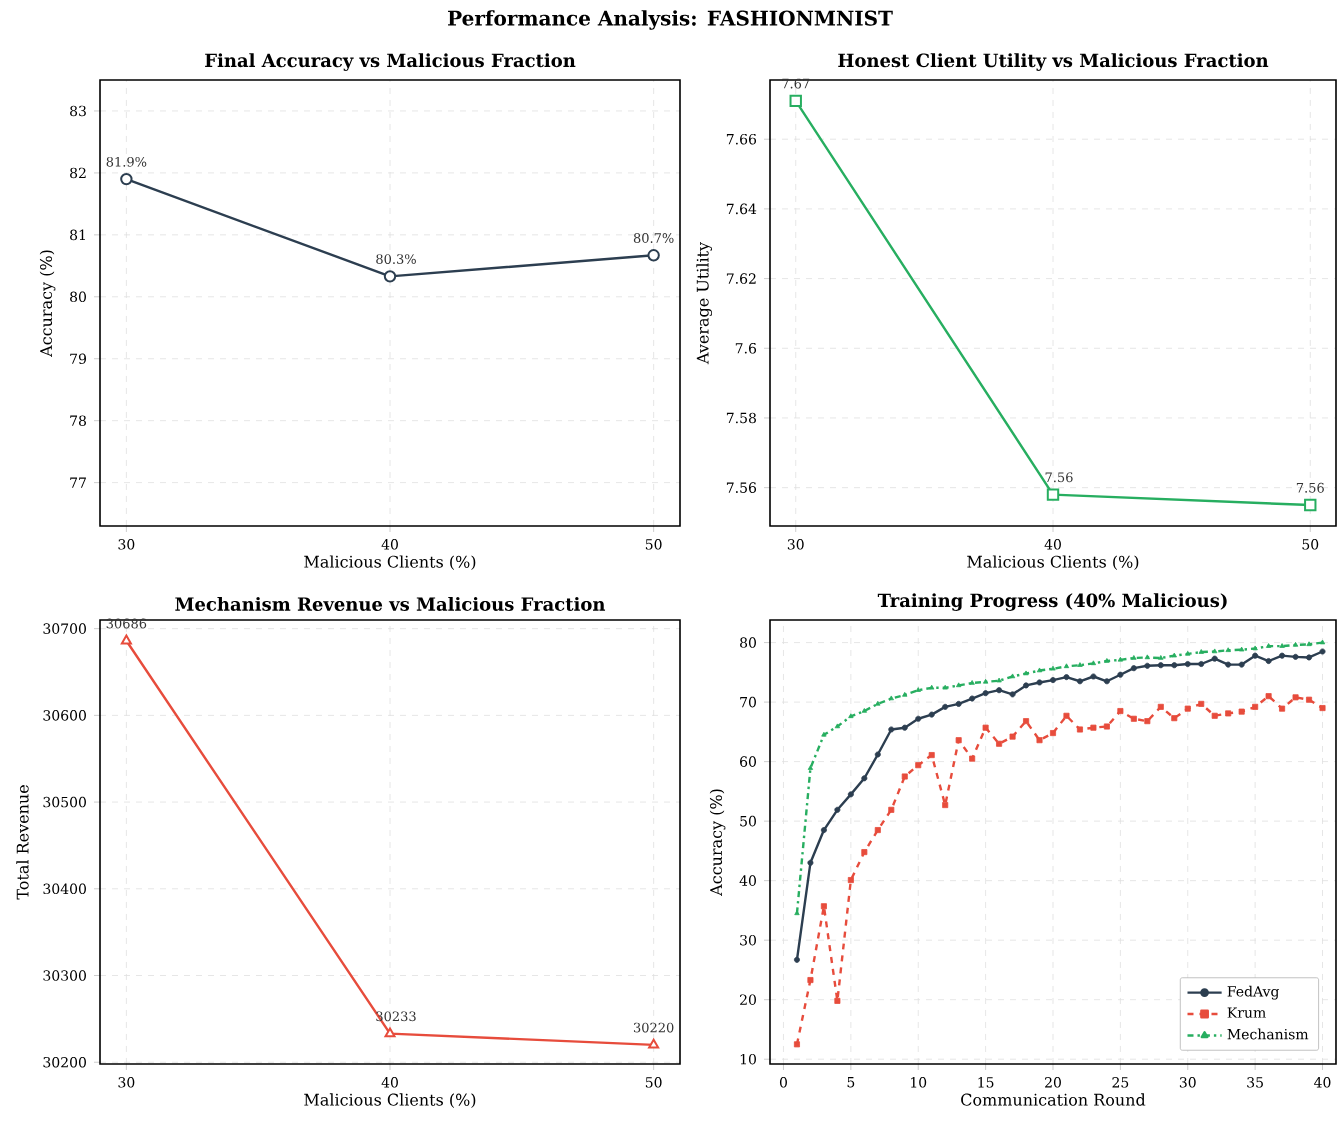 This screenshot has width=1340, height=1122. I want to click on chart-title: Training Progress (40% Malicious), so click(1052, 602).